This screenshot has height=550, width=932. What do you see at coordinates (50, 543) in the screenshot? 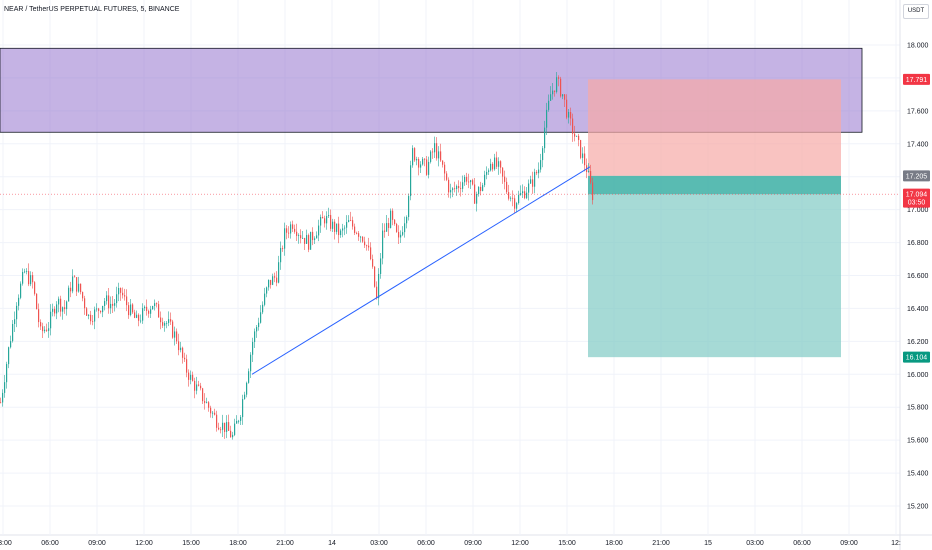
I see `x-tick-label: 06:00` at bounding box center [50, 543].